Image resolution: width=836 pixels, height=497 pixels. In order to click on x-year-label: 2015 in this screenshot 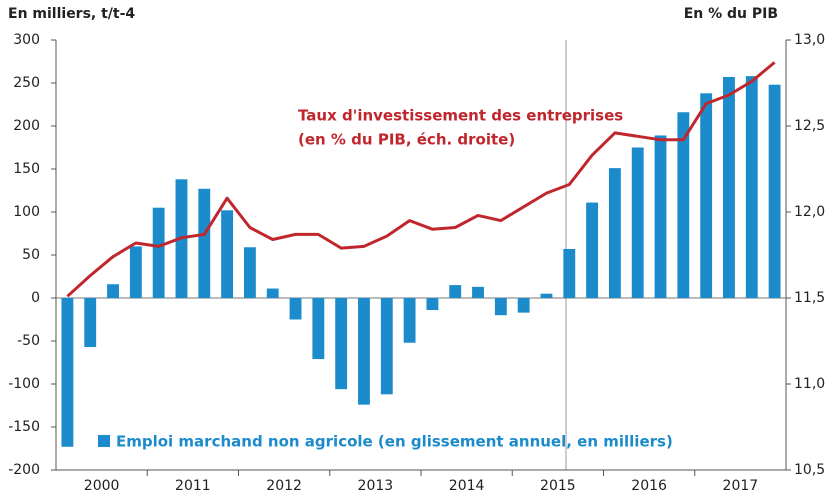, I will do `click(558, 486)`.